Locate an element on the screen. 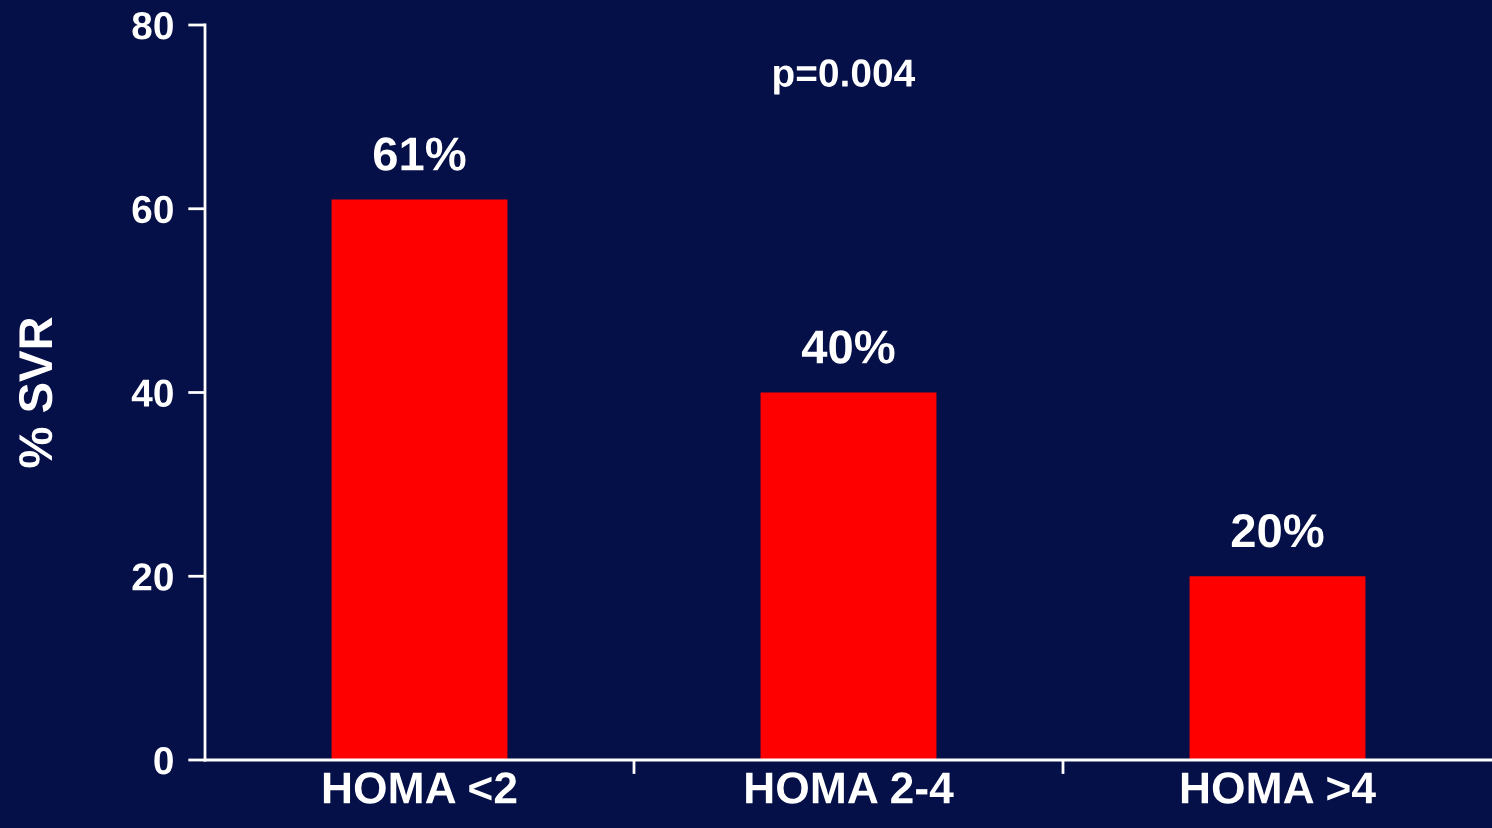  y-tick-label: 0 is located at coordinates (163, 760).